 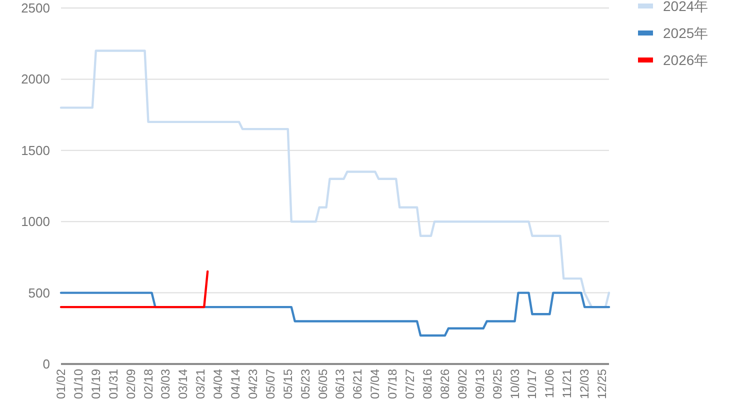 I want to click on x-tick-label: 05/23, so click(x=305, y=384).